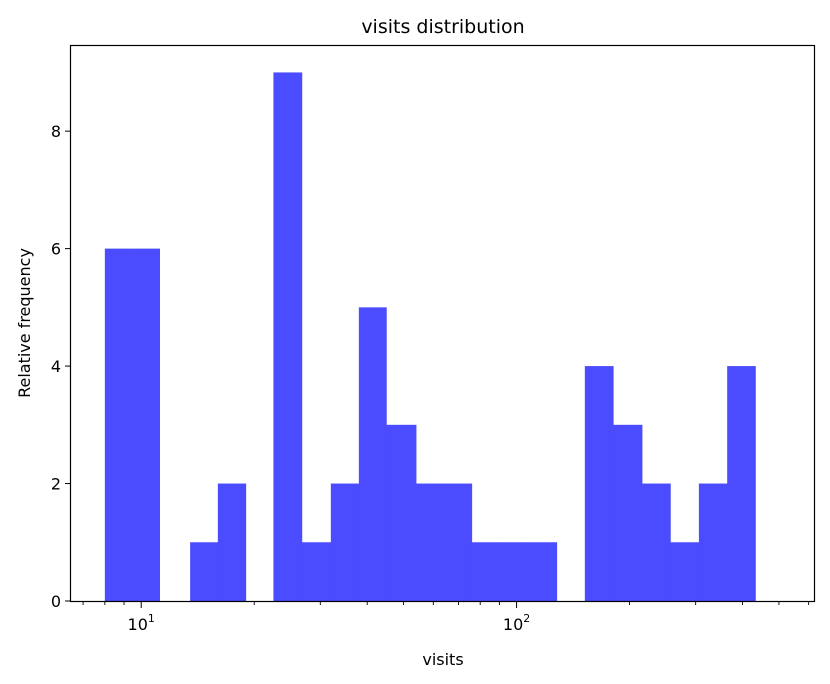 The height and width of the screenshot is (684, 830). I want to click on y-tick-label: 2, so click(56, 484).